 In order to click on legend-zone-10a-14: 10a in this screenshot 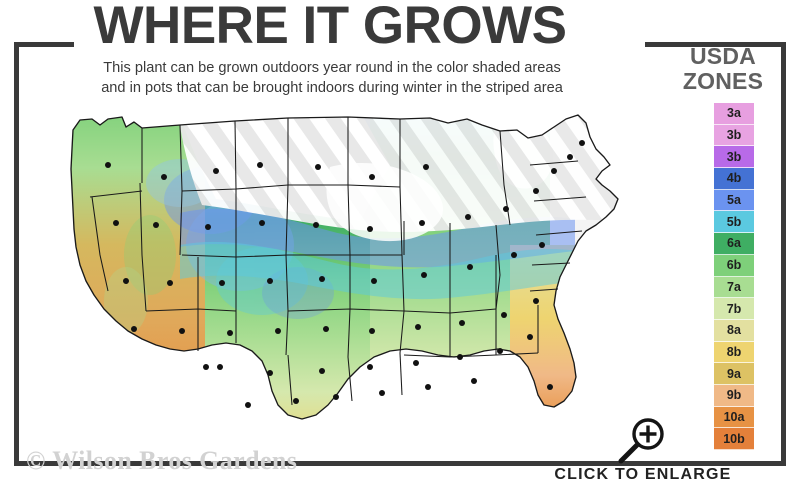, I will do `click(734, 417)`.